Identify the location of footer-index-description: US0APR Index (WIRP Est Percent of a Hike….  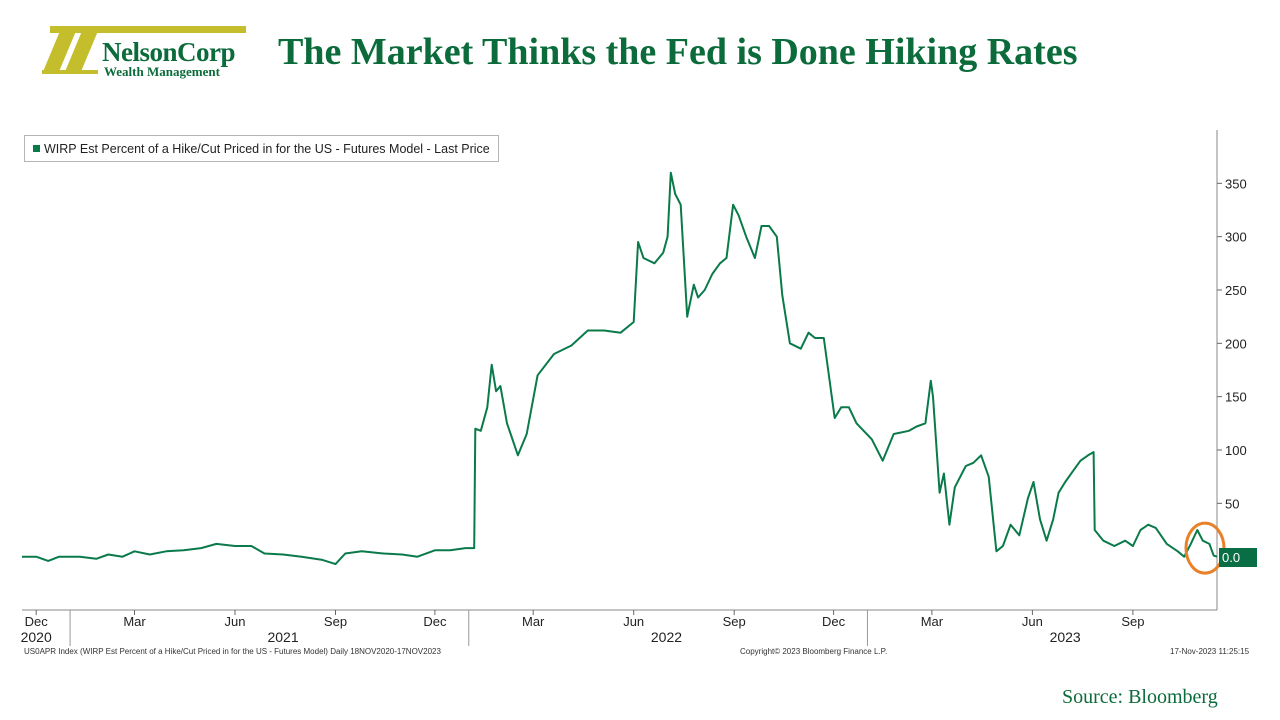
(232, 651).